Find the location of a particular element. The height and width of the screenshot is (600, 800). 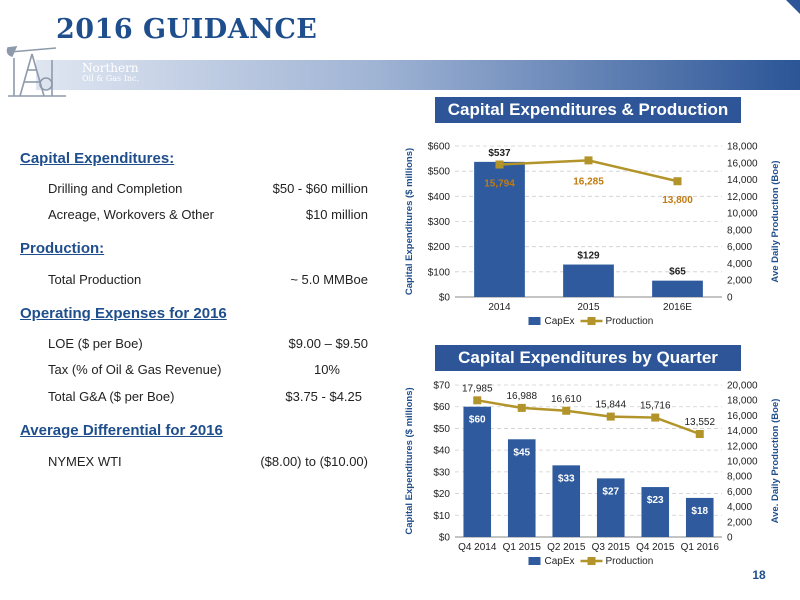

row-label: Drilling and Completion is located at coordinates (115, 188).